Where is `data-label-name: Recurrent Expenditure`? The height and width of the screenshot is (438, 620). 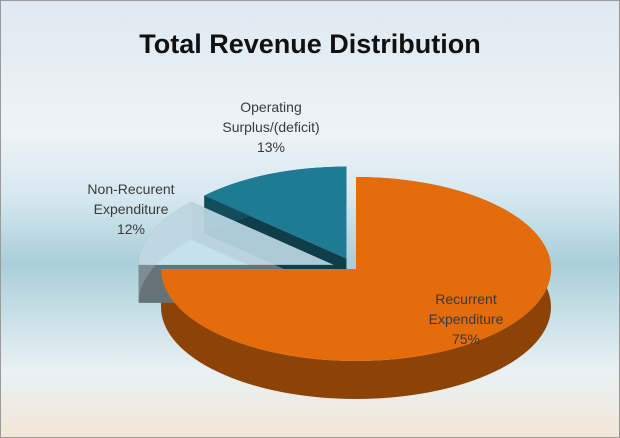
data-label-name: Recurrent Expenditure is located at coordinates (466, 309).